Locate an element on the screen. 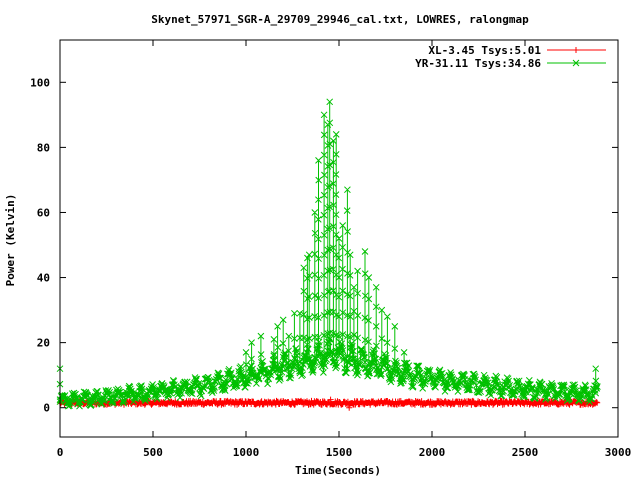 Image resolution: width=640 pixels, height=480 pixels. y-tick-label: 40 is located at coordinates (43, 278).